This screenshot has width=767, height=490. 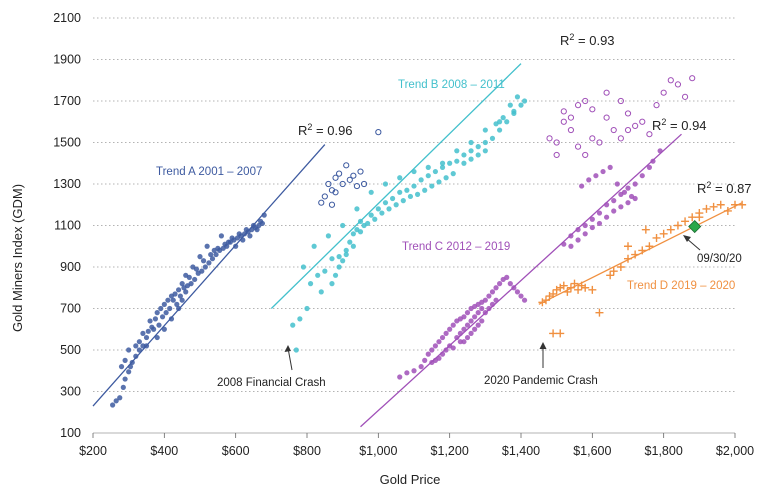 I want to click on y-tick-label: 700, so click(x=70, y=309).